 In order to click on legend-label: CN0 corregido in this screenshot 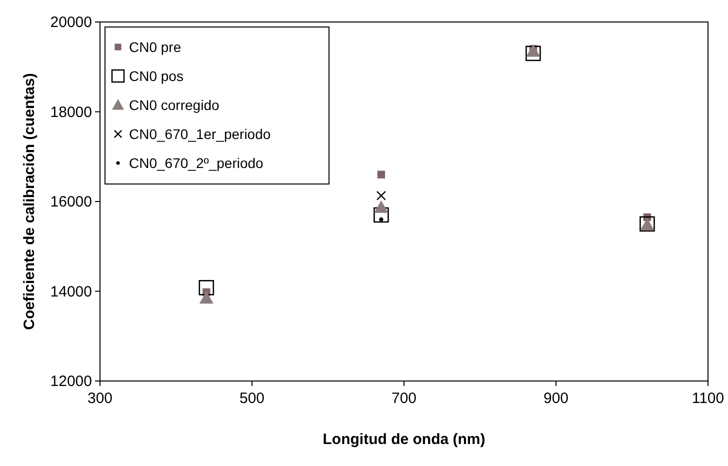, I will do `click(174, 105)`.